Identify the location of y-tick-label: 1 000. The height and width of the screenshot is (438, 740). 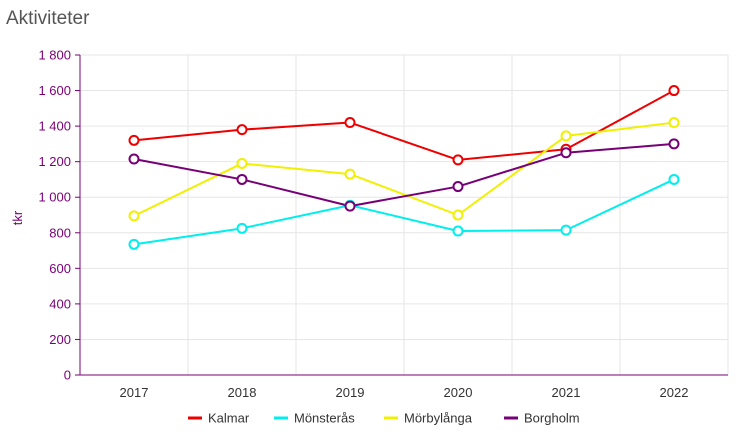
(54, 197).